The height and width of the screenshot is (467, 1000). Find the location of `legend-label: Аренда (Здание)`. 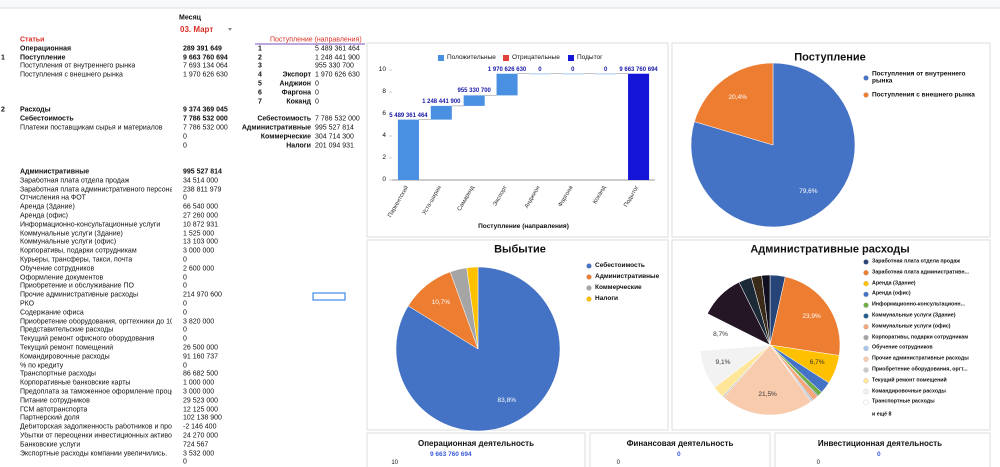

legend-label: Аренда (Здание) is located at coordinates (894, 282).